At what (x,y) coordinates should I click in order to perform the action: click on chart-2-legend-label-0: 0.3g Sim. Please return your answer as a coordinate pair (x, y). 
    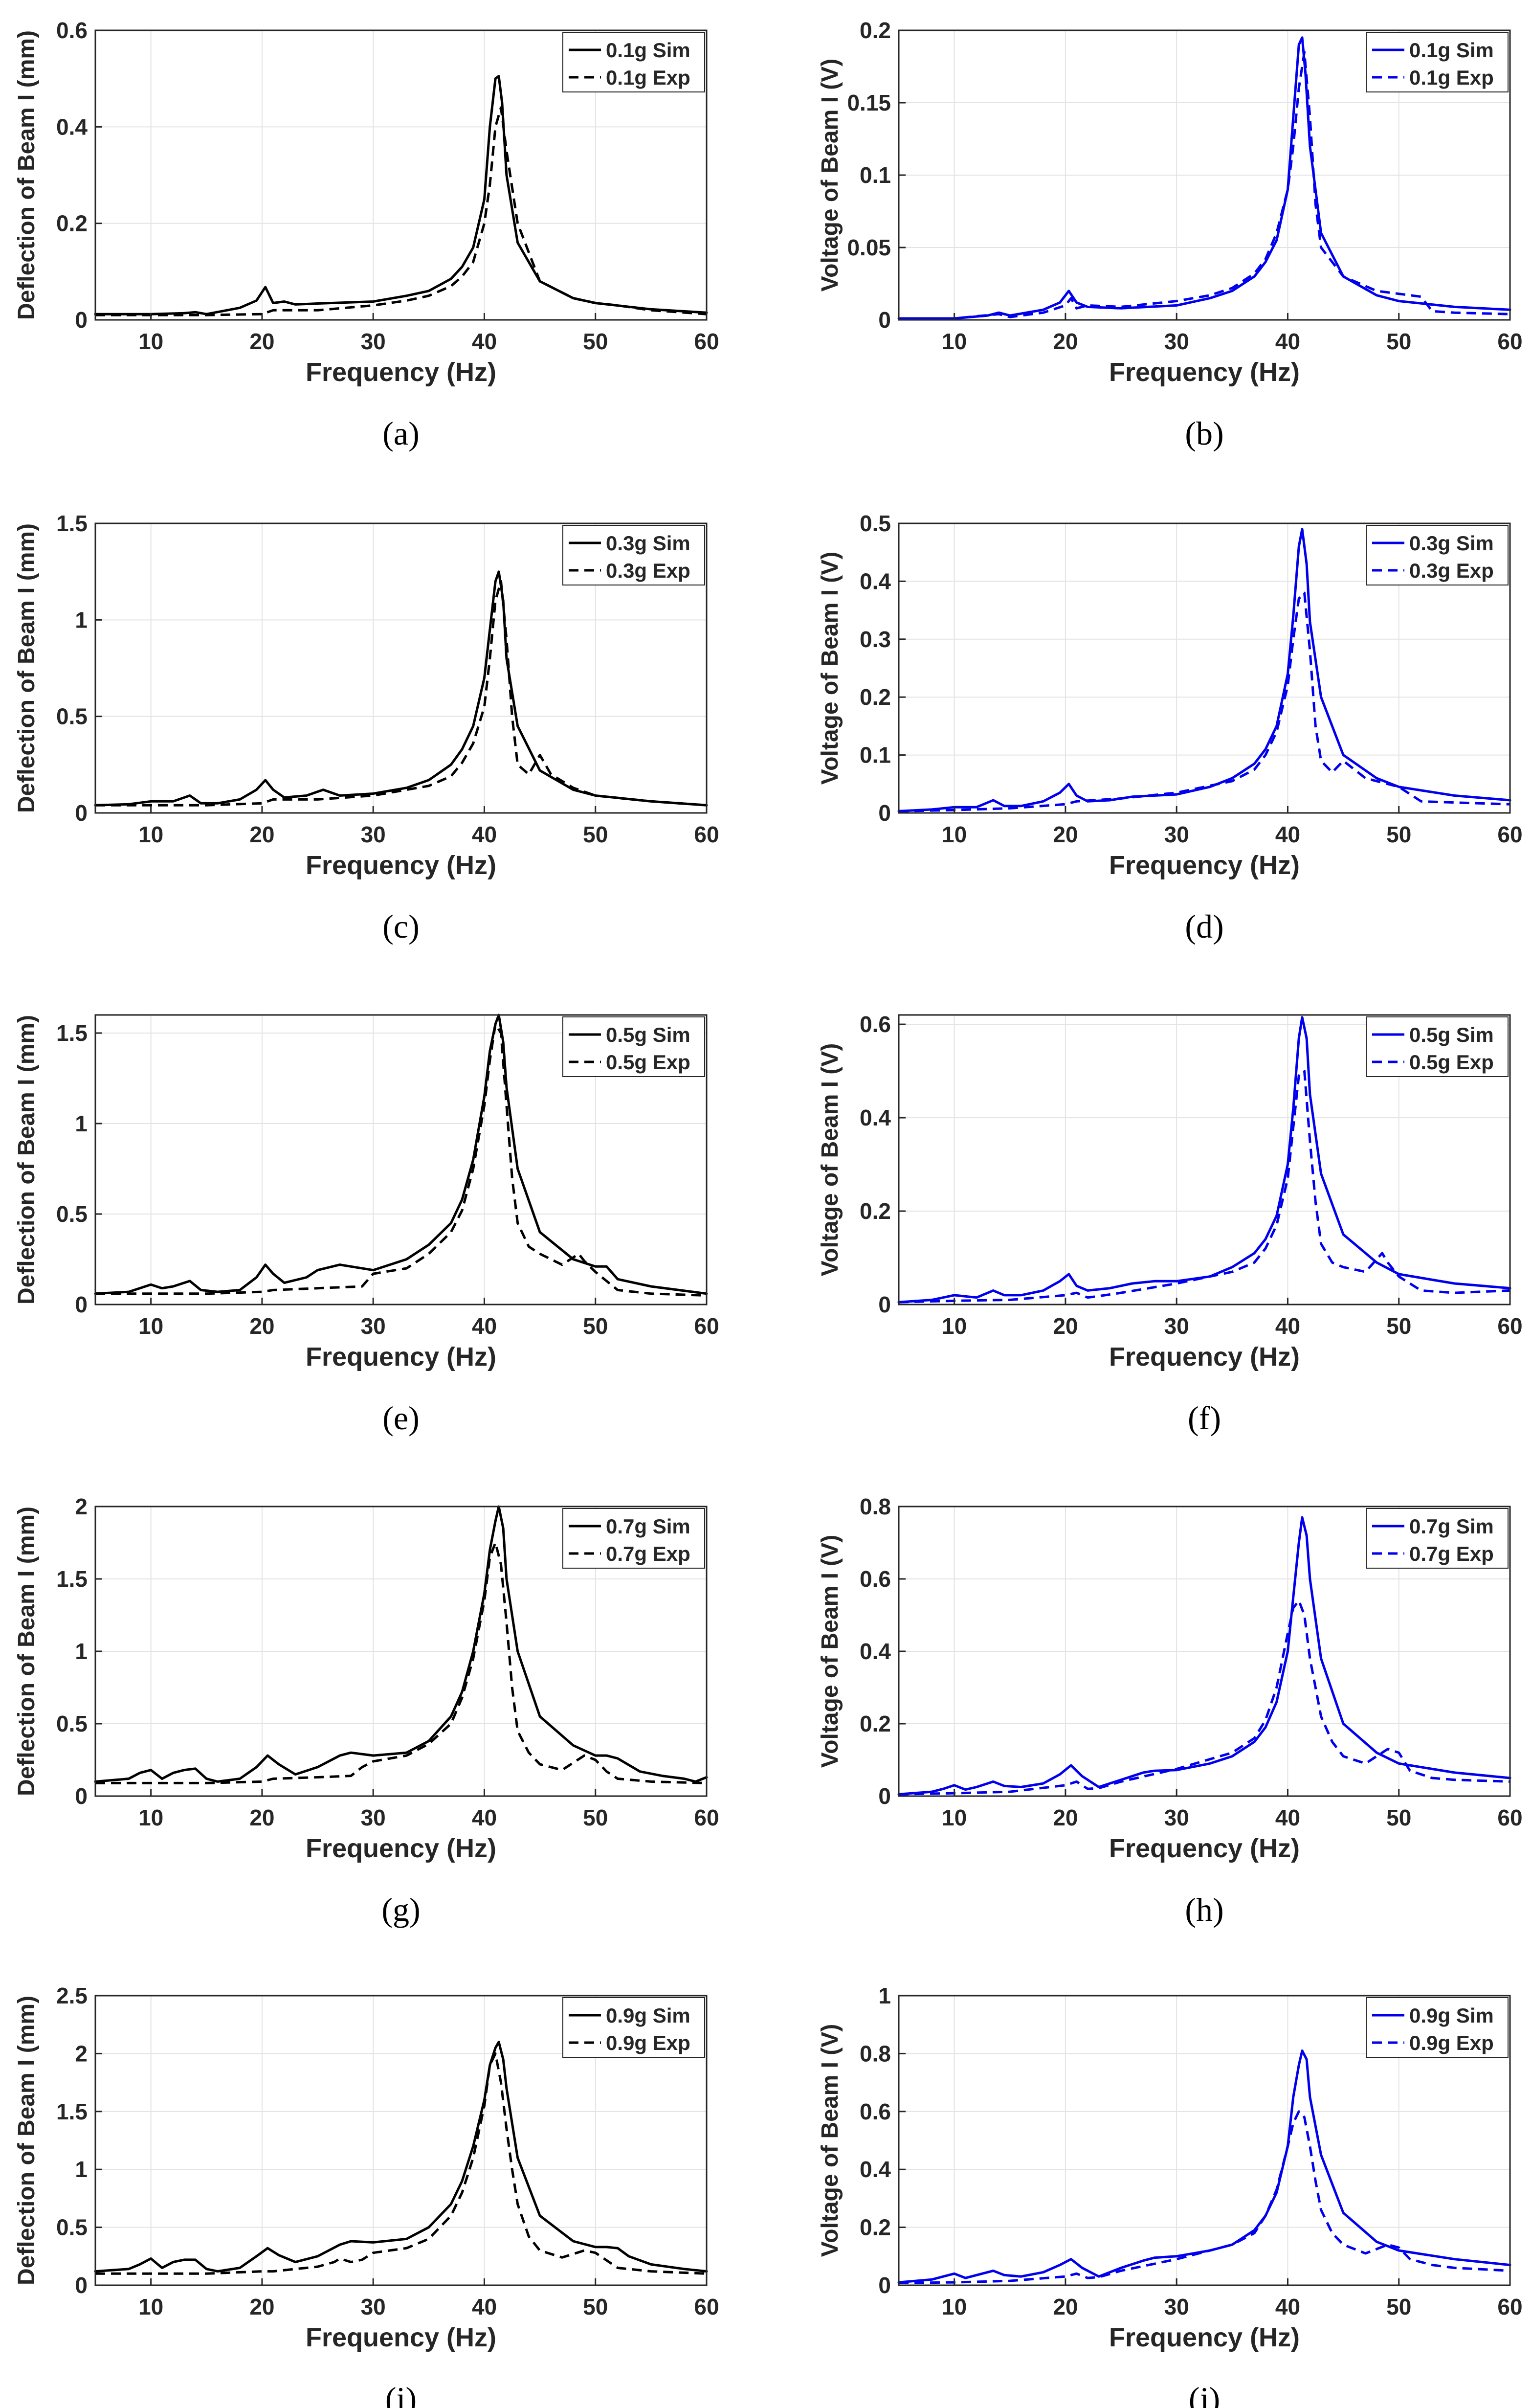
    Looking at the image, I should click on (648, 543).